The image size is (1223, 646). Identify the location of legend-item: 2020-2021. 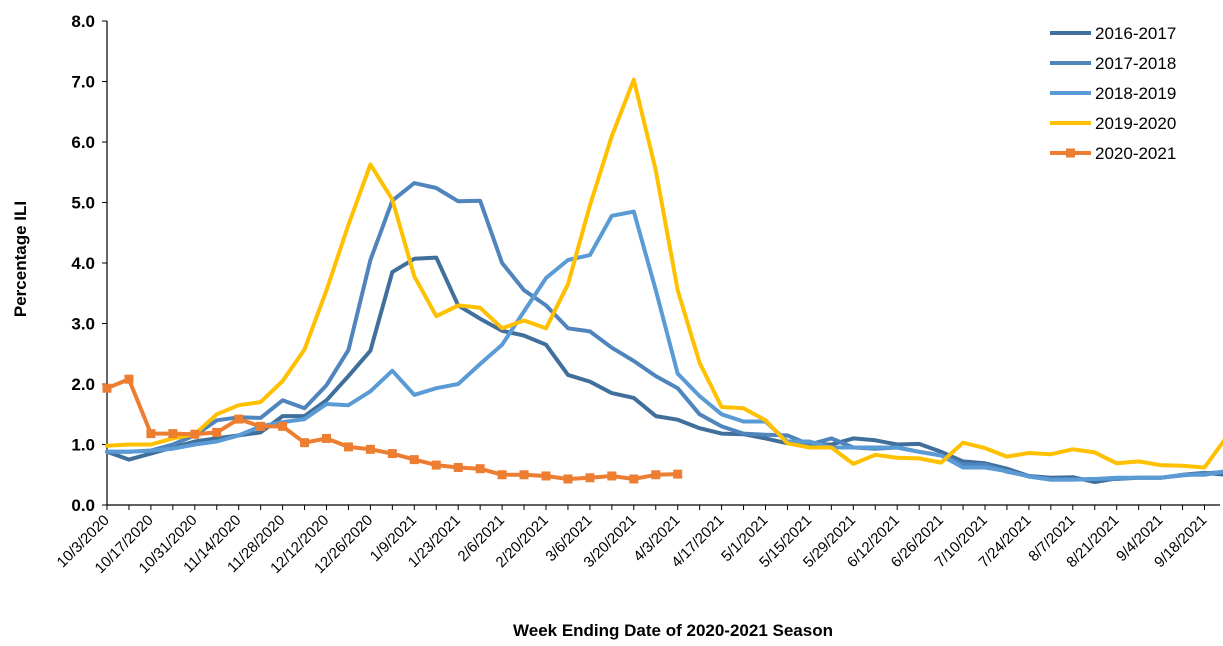
(1113, 153).